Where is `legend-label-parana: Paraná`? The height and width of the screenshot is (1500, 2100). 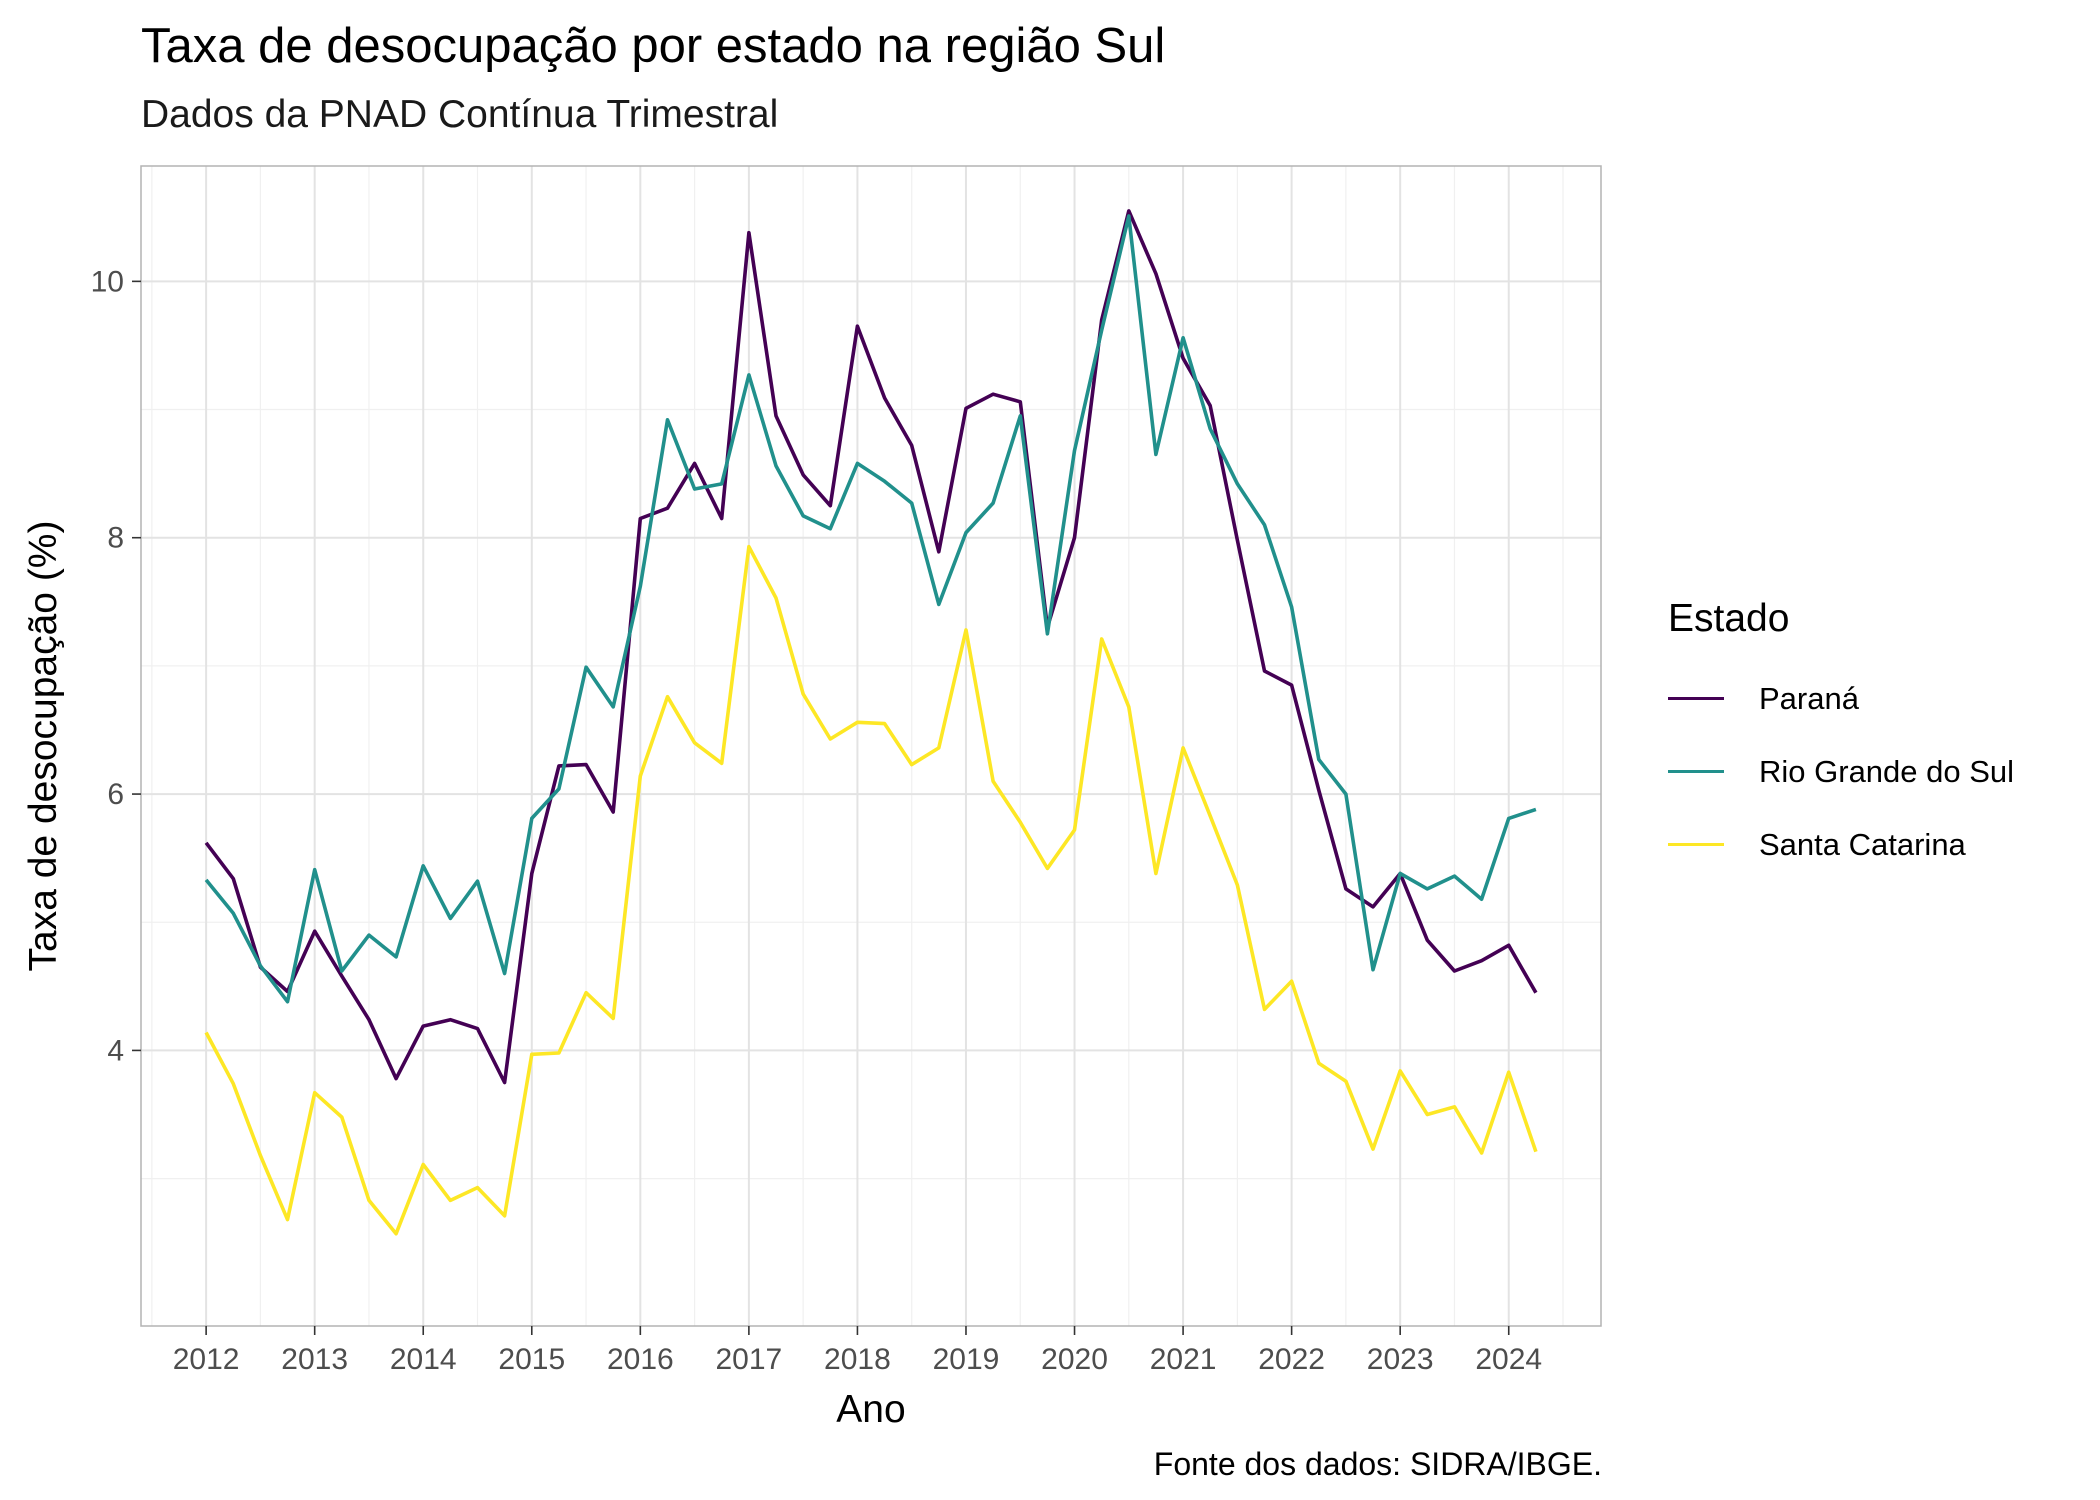
legend-label-parana: Paraná is located at coordinates (1809, 698).